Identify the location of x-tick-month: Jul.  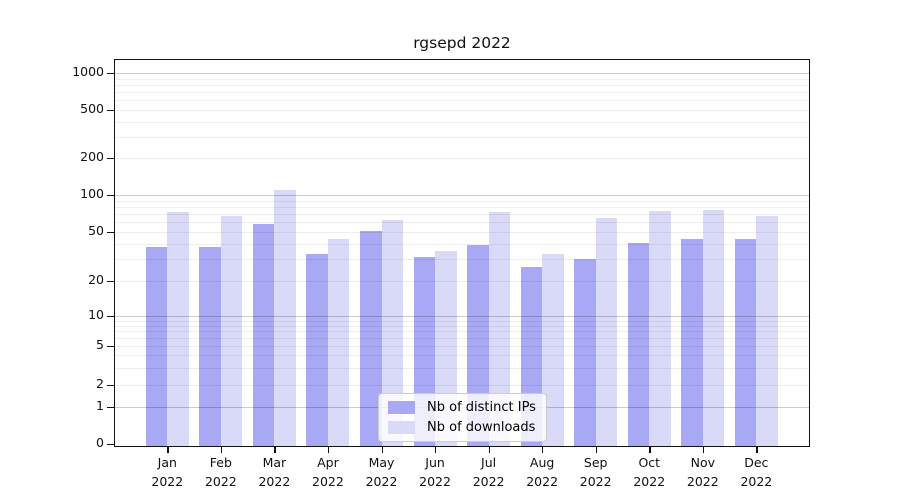
(489, 462).